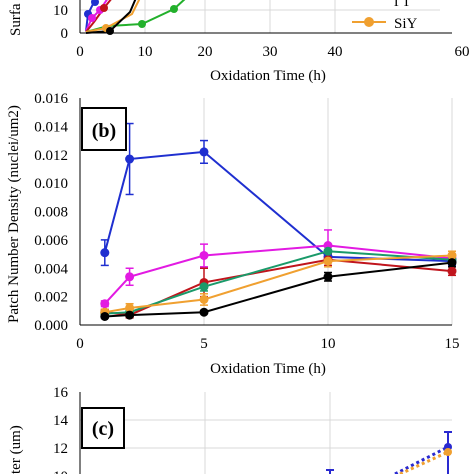 This screenshot has height=474, width=474. I want to click on panel-b-ytick: 0.006, so click(51, 241).